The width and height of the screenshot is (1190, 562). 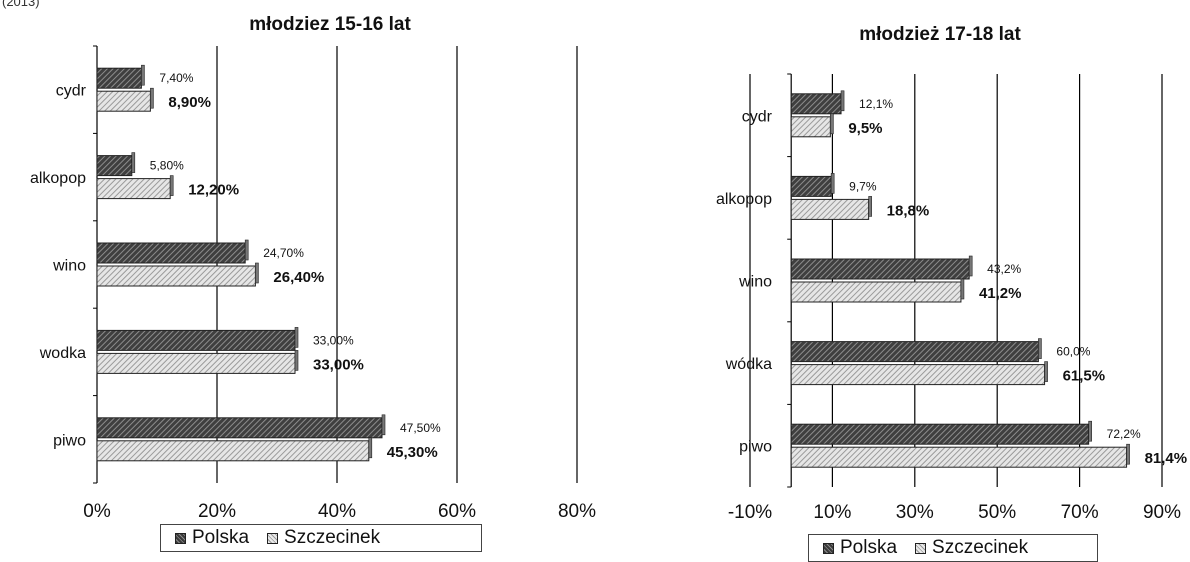 What do you see at coordinates (748, 364) in the screenshot?
I see `chart-2-category-label: wódka` at bounding box center [748, 364].